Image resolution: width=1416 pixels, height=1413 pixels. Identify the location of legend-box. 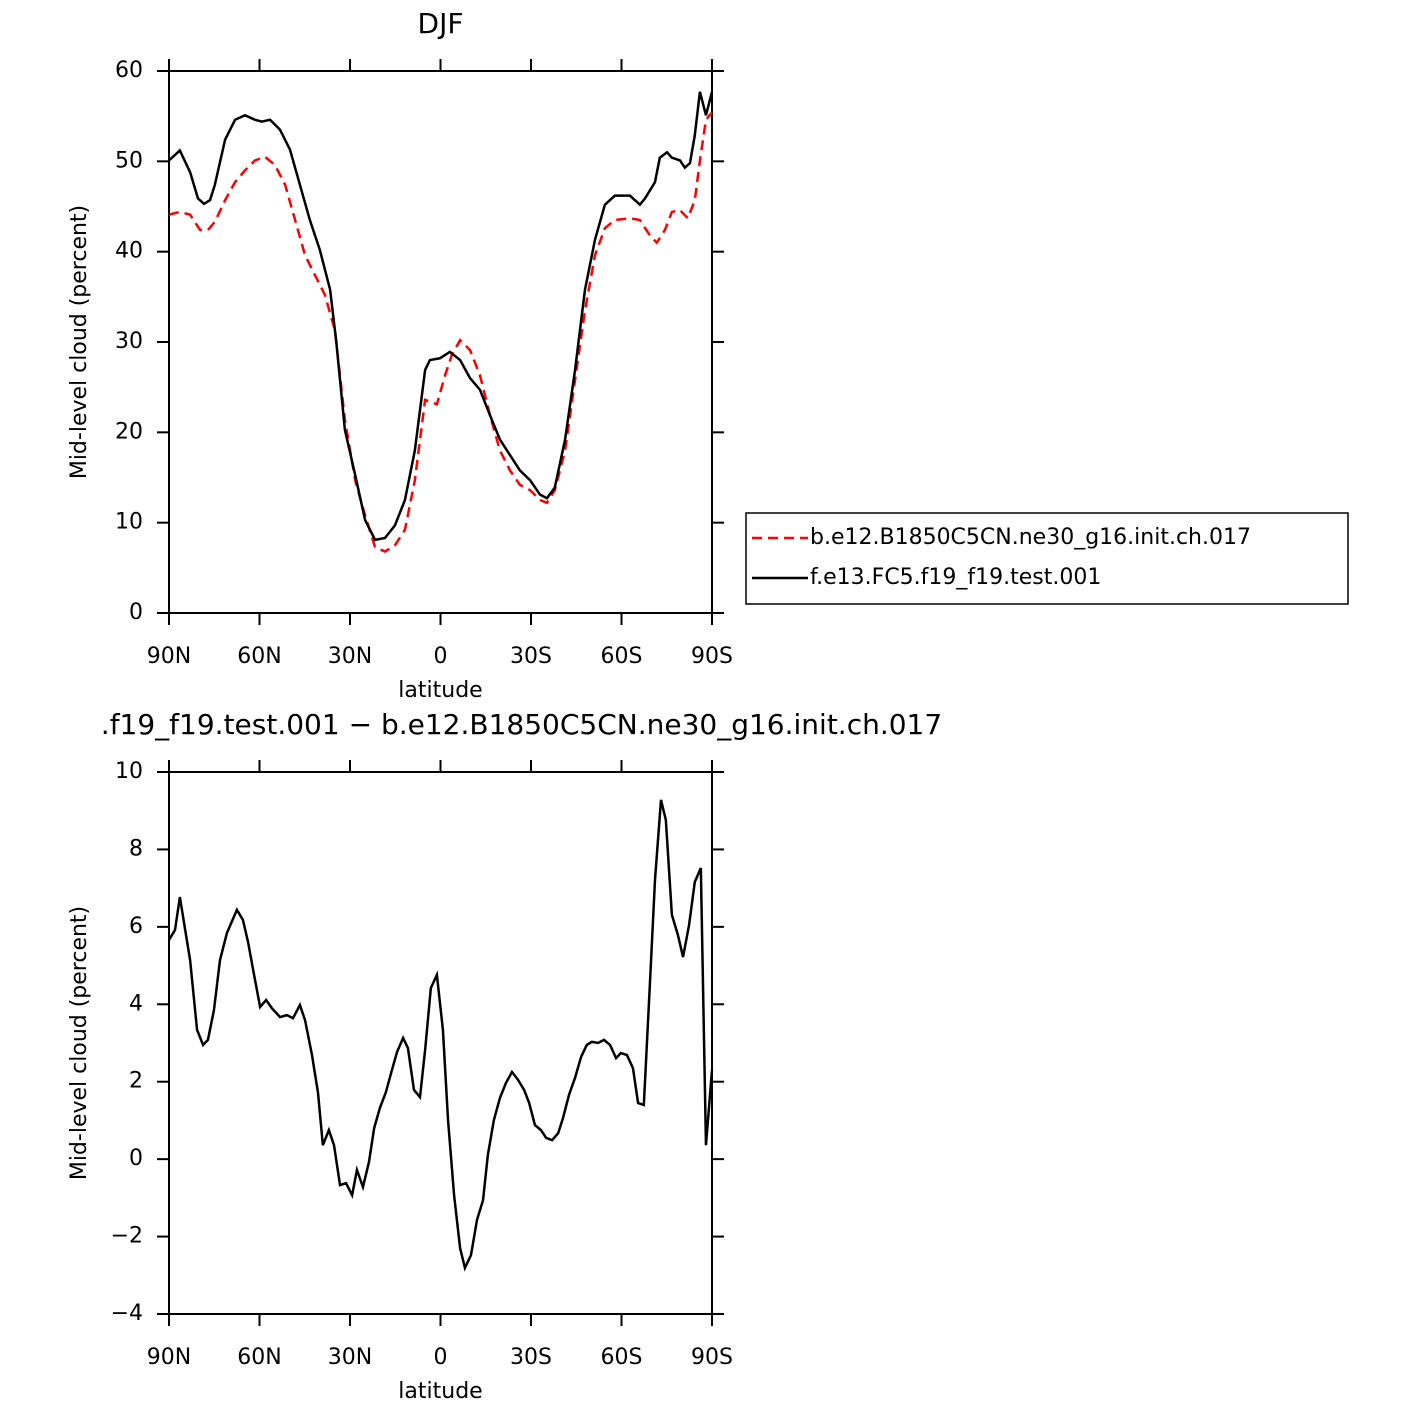
(1047, 558).